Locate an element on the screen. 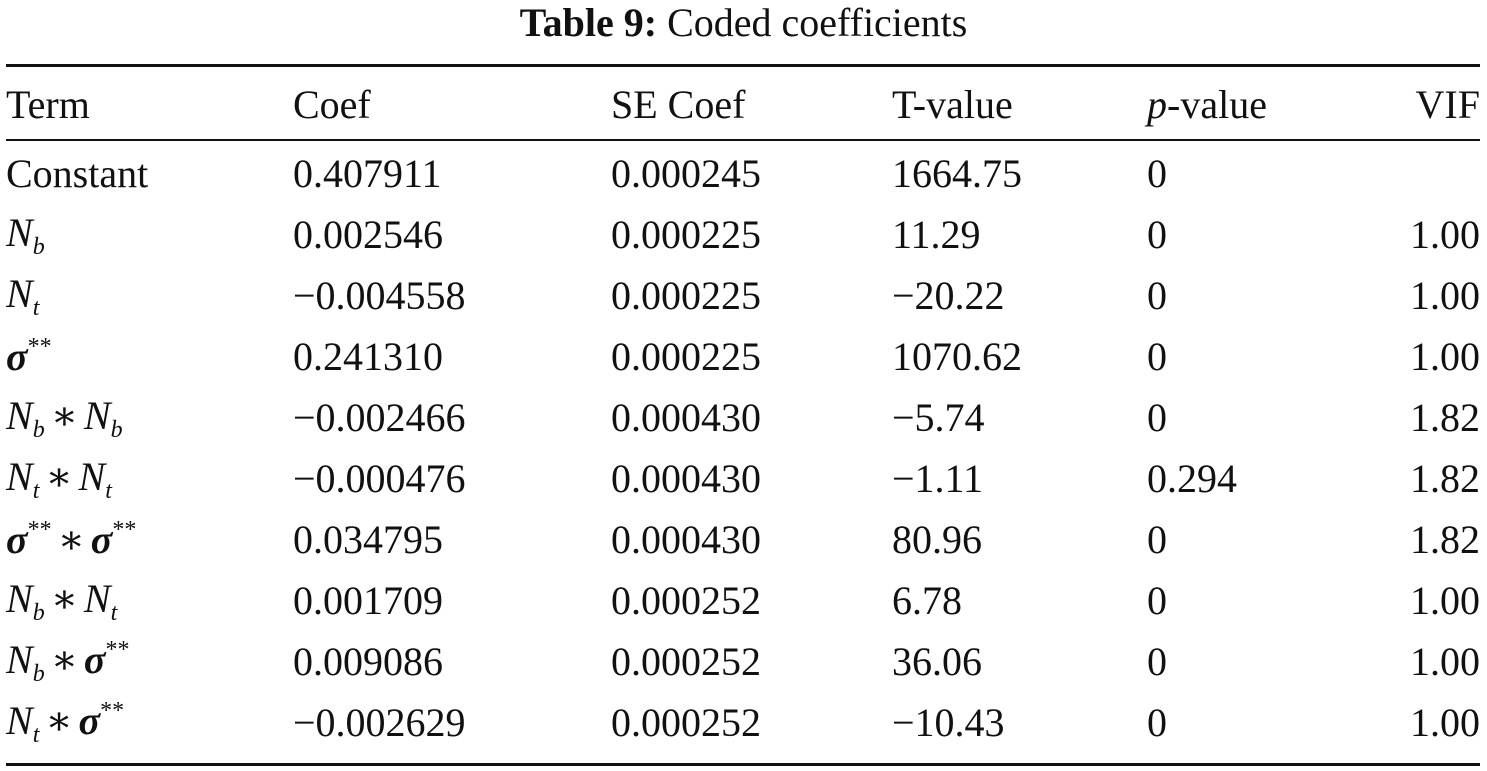 This screenshot has width=1487, height=771. term-math: Nt ∗ σ** is located at coordinates (65, 722).